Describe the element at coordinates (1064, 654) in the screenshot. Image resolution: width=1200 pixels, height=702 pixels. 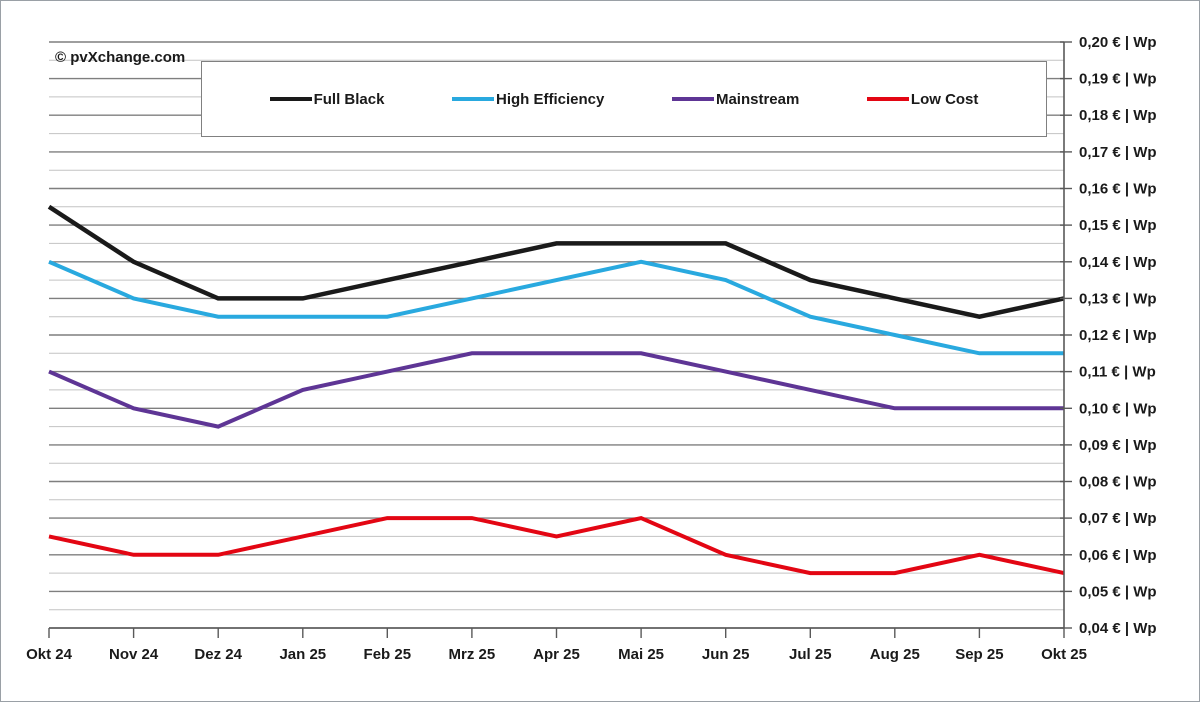
I see `x-axis-label: Okt 25` at that location.